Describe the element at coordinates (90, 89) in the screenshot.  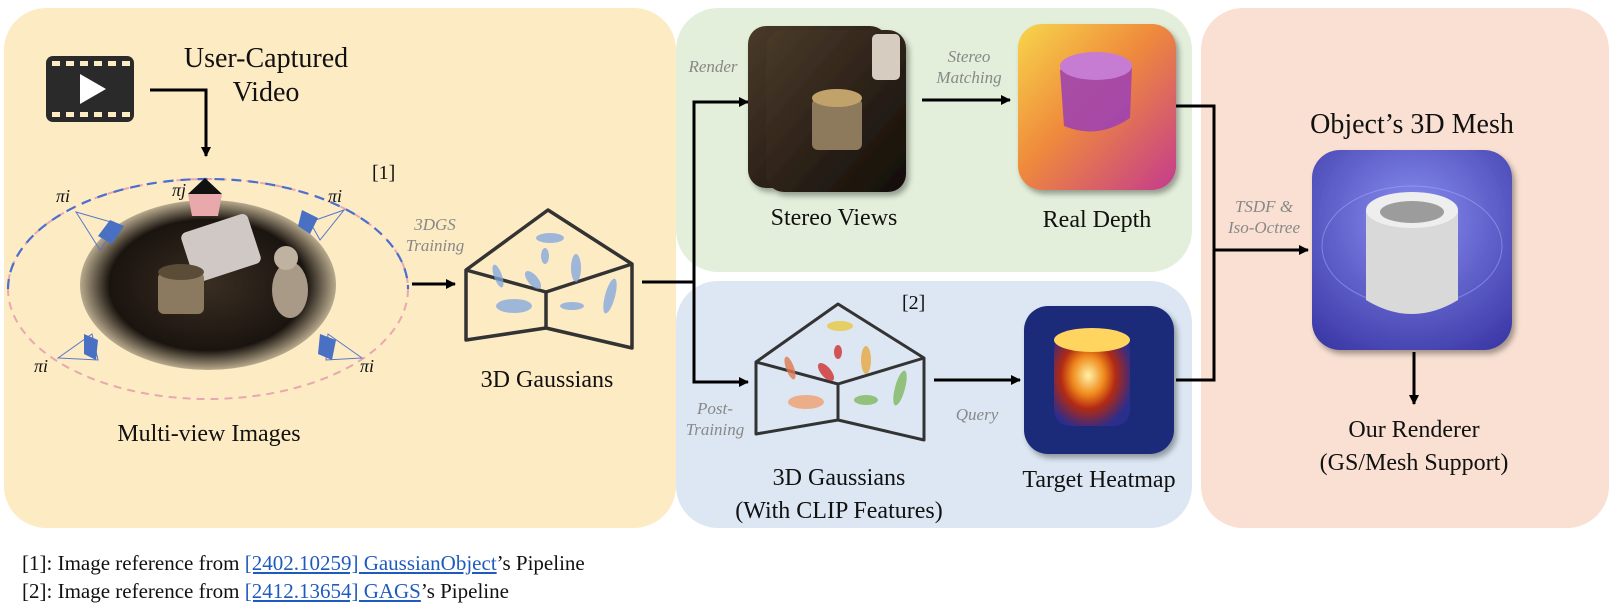
I see `film-play-icon` at that location.